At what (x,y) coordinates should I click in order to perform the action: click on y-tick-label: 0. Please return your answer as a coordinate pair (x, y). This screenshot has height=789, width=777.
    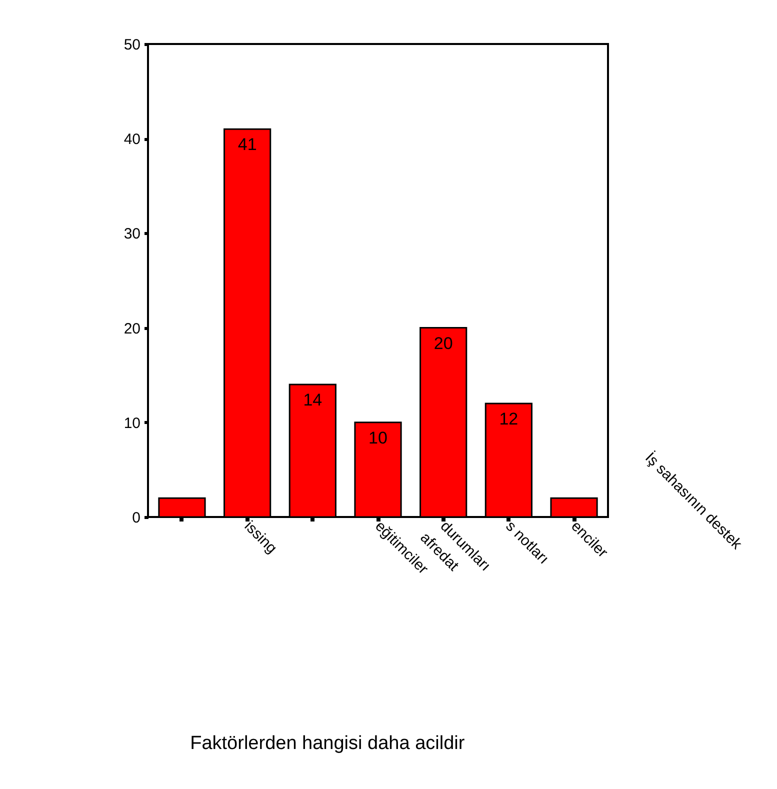
    Looking at the image, I should click on (136, 518).